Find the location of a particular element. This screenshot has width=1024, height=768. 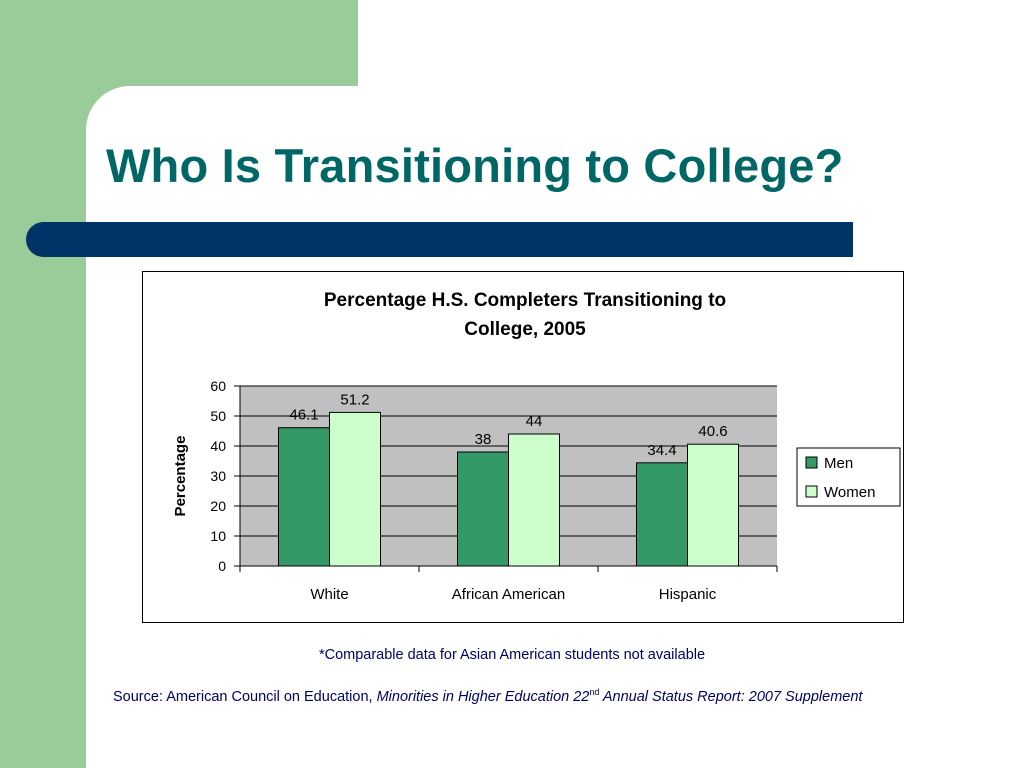

legend-swatch-women is located at coordinates (811, 491).